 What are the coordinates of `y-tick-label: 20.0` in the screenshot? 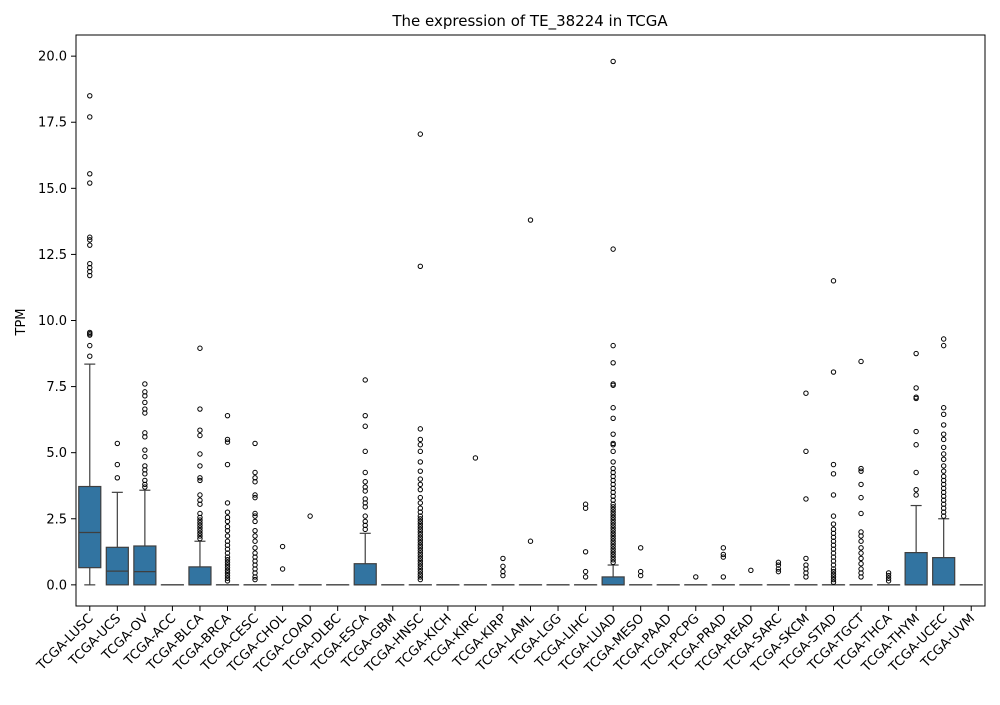 It's located at (52, 57).